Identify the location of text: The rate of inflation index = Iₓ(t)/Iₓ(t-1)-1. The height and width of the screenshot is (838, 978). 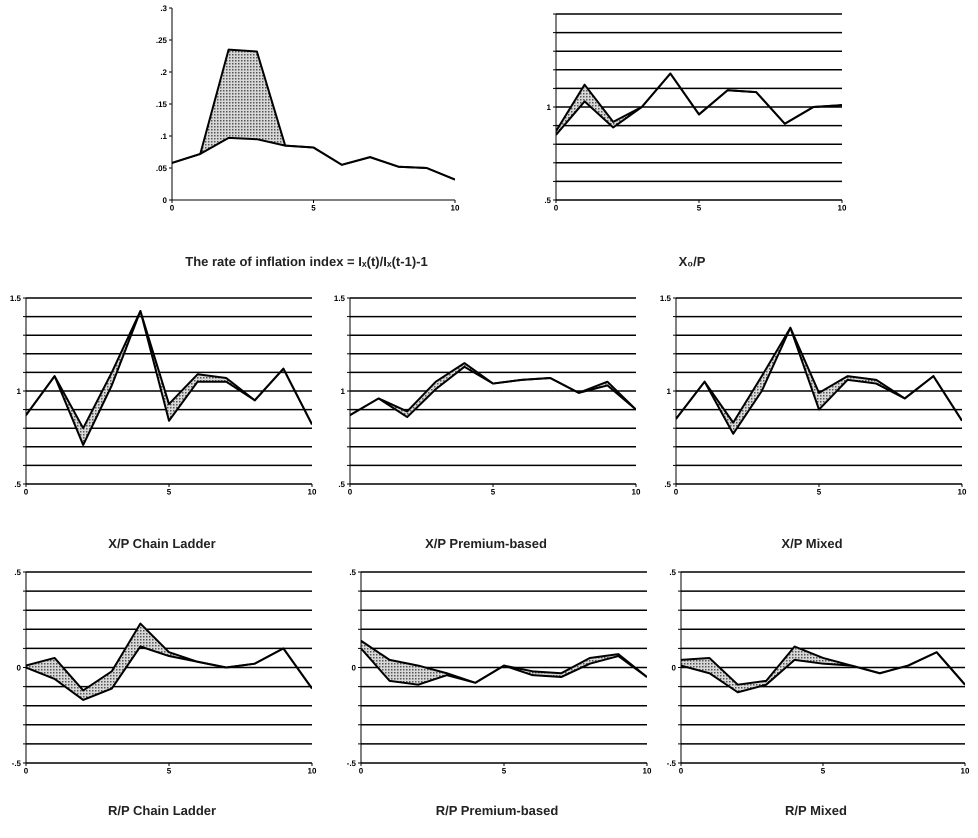
(306, 261).